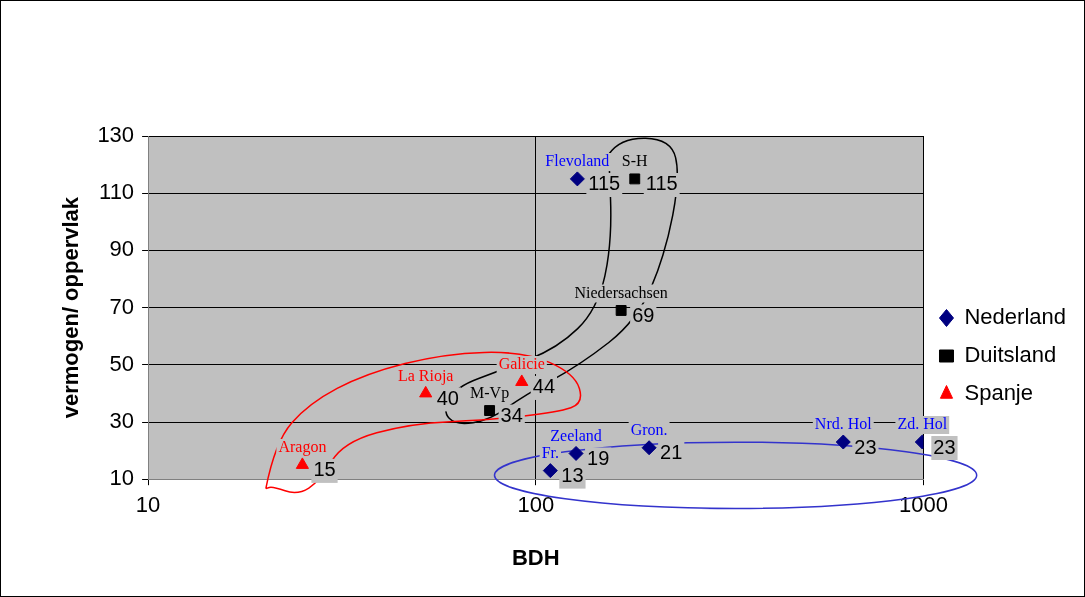  Describe the element at coordinates (577, 161) in the screenshot. I see `annotation: Flevoland` at that location.